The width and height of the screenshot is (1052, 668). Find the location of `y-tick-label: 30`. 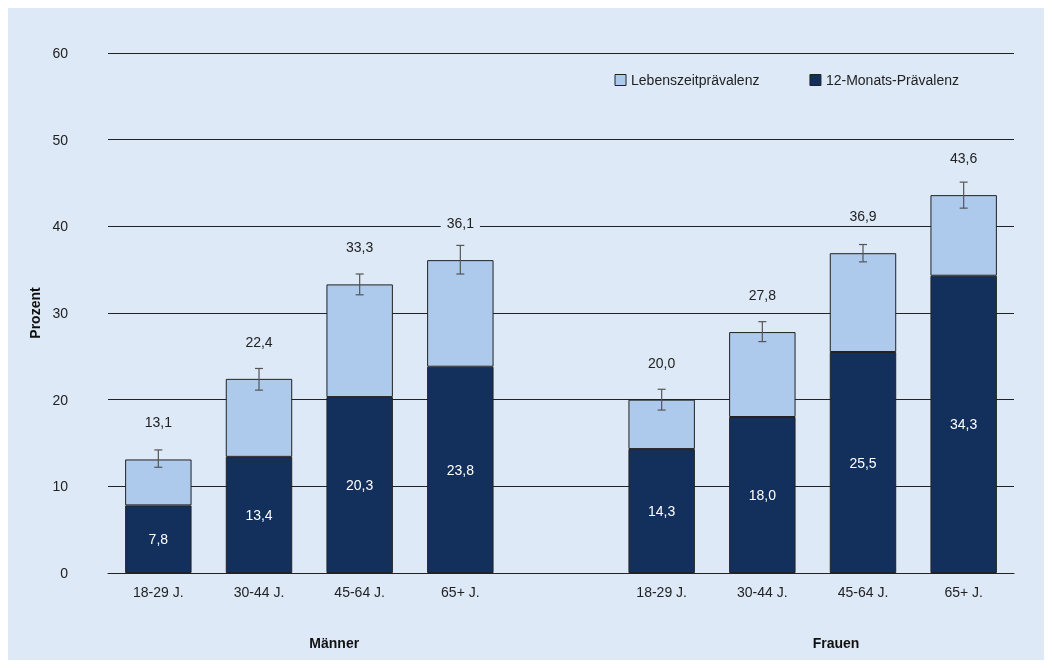

y-tick-label: 30 is located at coordinates (60, 313).